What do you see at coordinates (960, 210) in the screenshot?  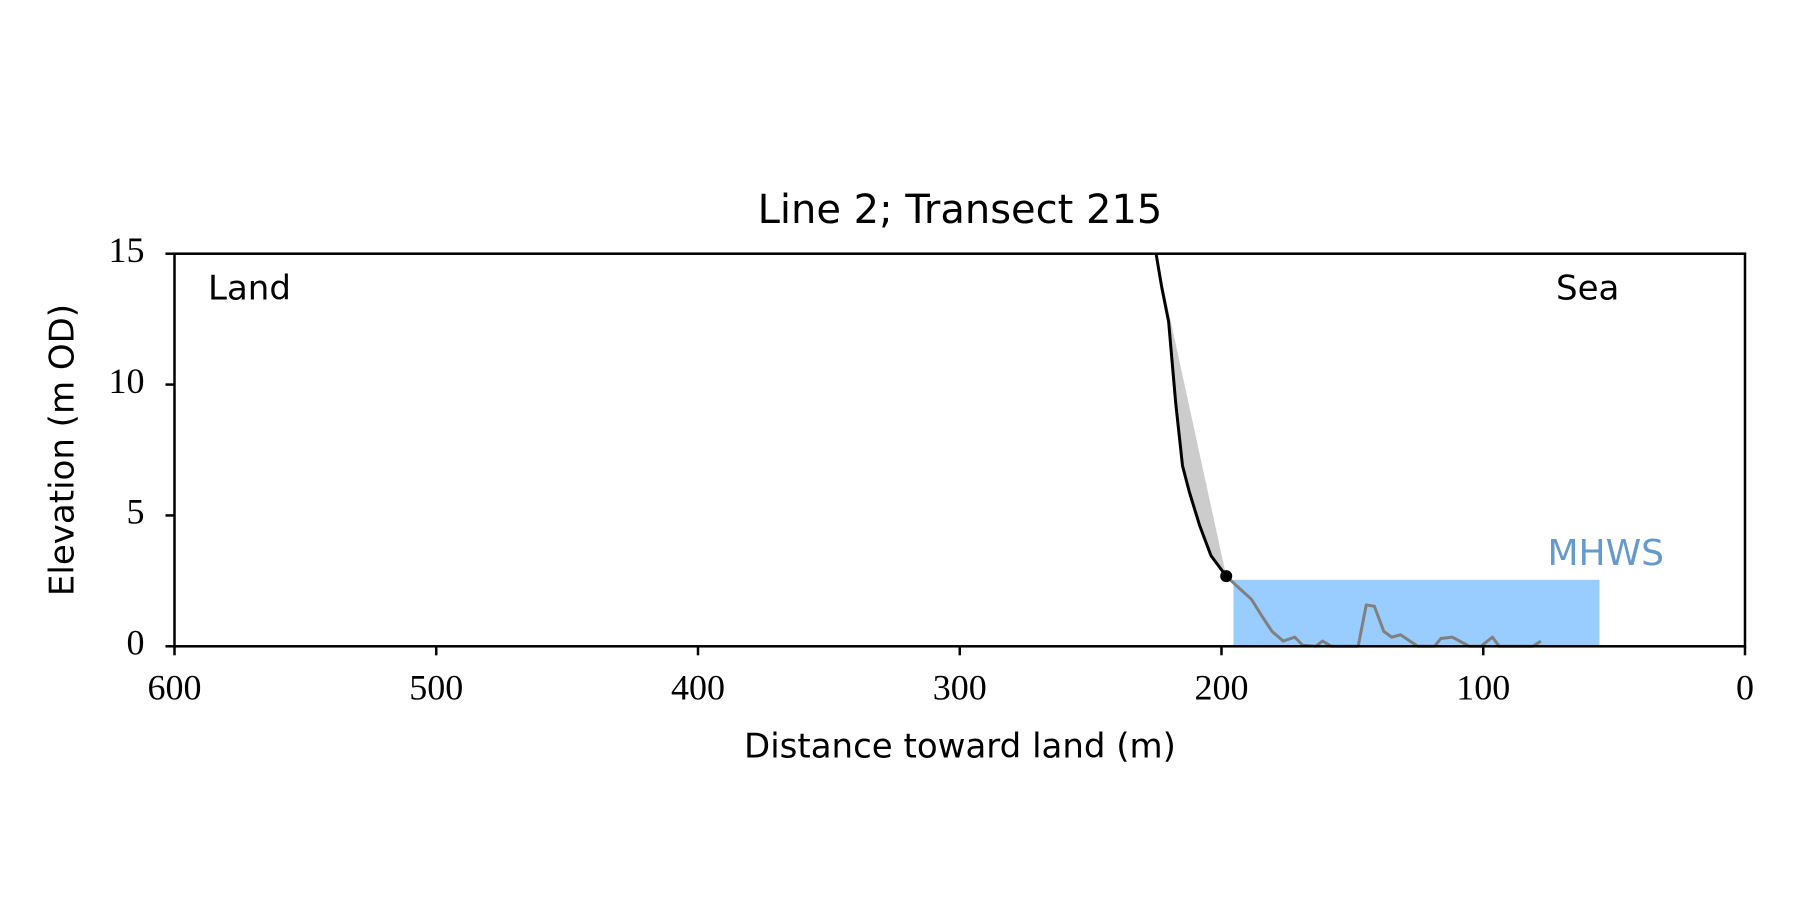 I see `chart-title: Line 2; Transect 215` at bounding box center [960, 210].